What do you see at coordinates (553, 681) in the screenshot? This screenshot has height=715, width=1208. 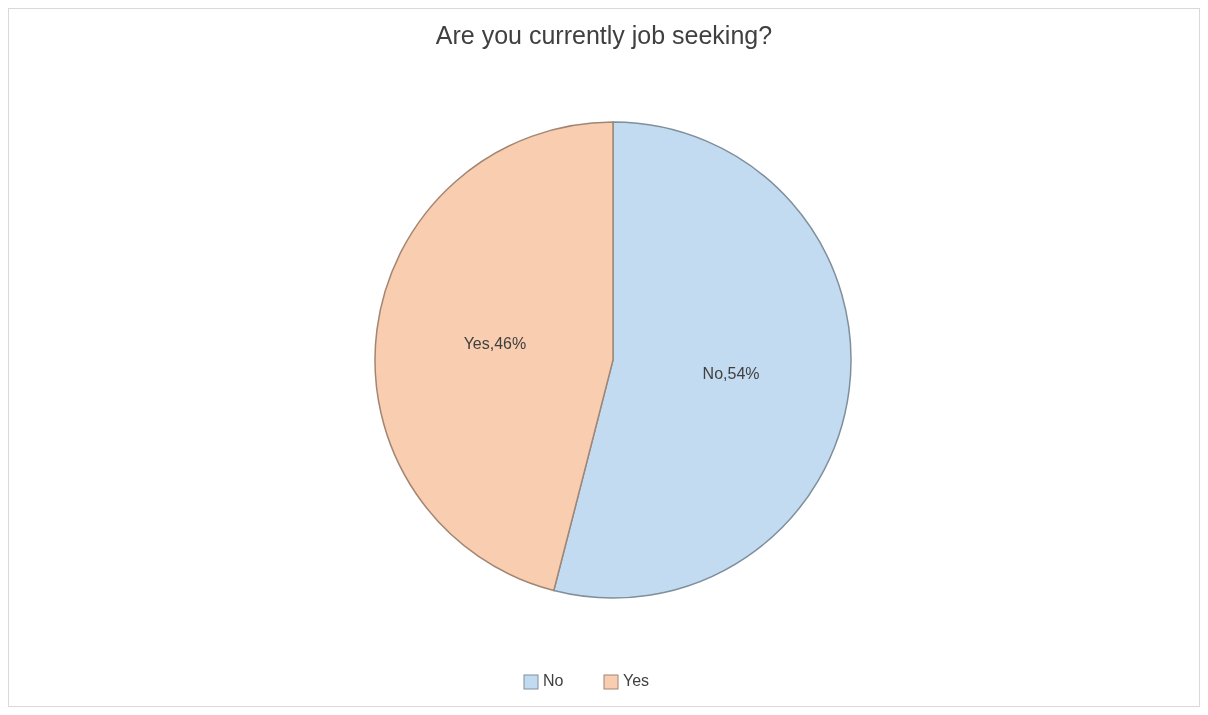 I see `legend-label: No` at bounding box center [553, 681].